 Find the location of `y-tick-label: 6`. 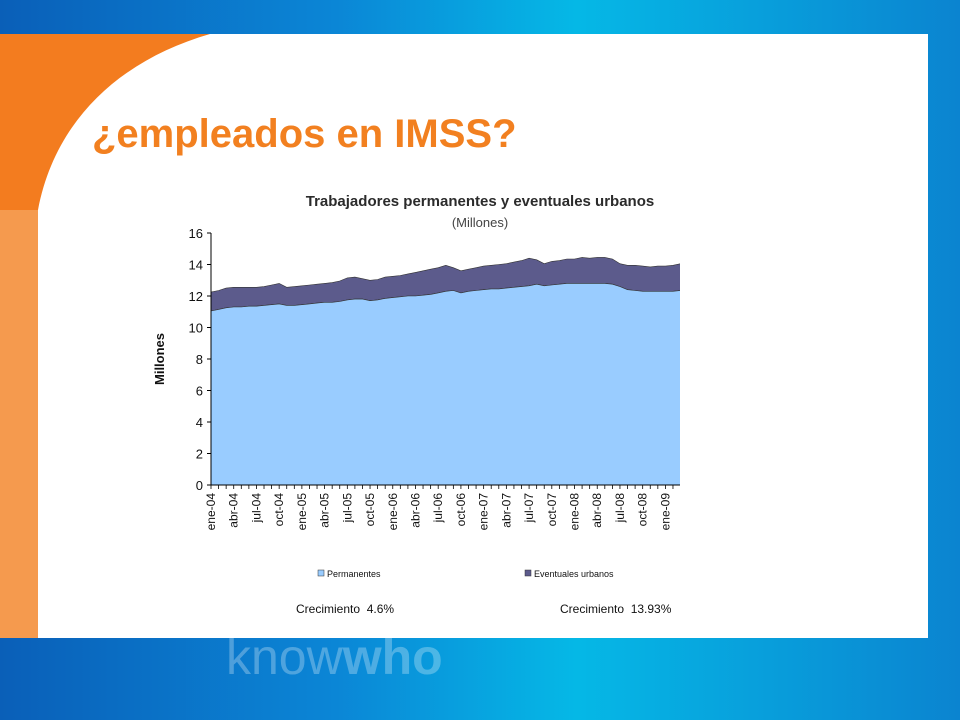

y-tick-label: 6 is located at coordinates (199, 391).